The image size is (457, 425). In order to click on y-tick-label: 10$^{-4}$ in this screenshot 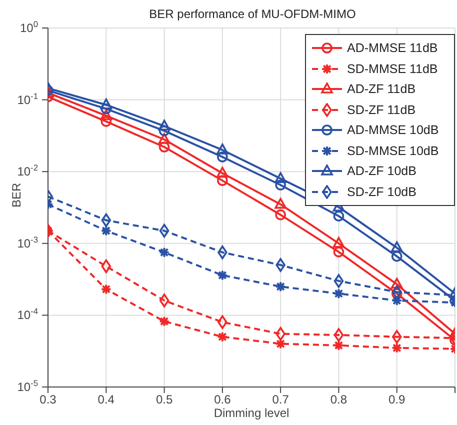, I will do `click(27, 314)`.